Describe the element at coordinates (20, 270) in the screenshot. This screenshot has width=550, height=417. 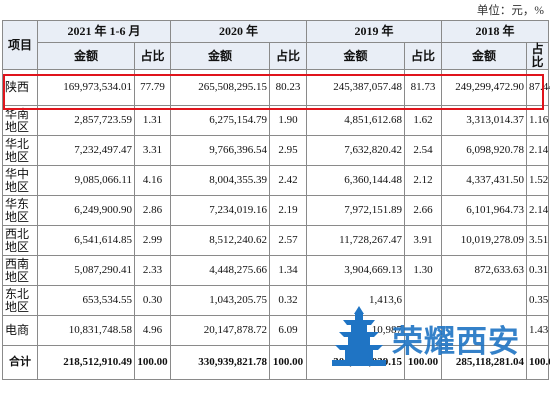
I see `region-cell: 西南地区` at that location.